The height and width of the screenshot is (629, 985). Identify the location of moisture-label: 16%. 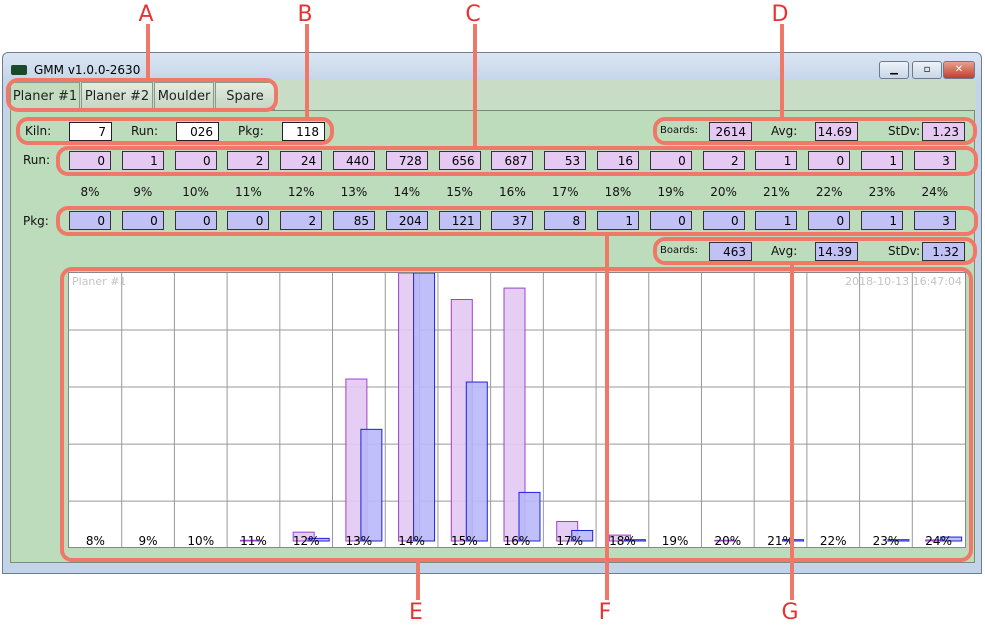
(512, 192).